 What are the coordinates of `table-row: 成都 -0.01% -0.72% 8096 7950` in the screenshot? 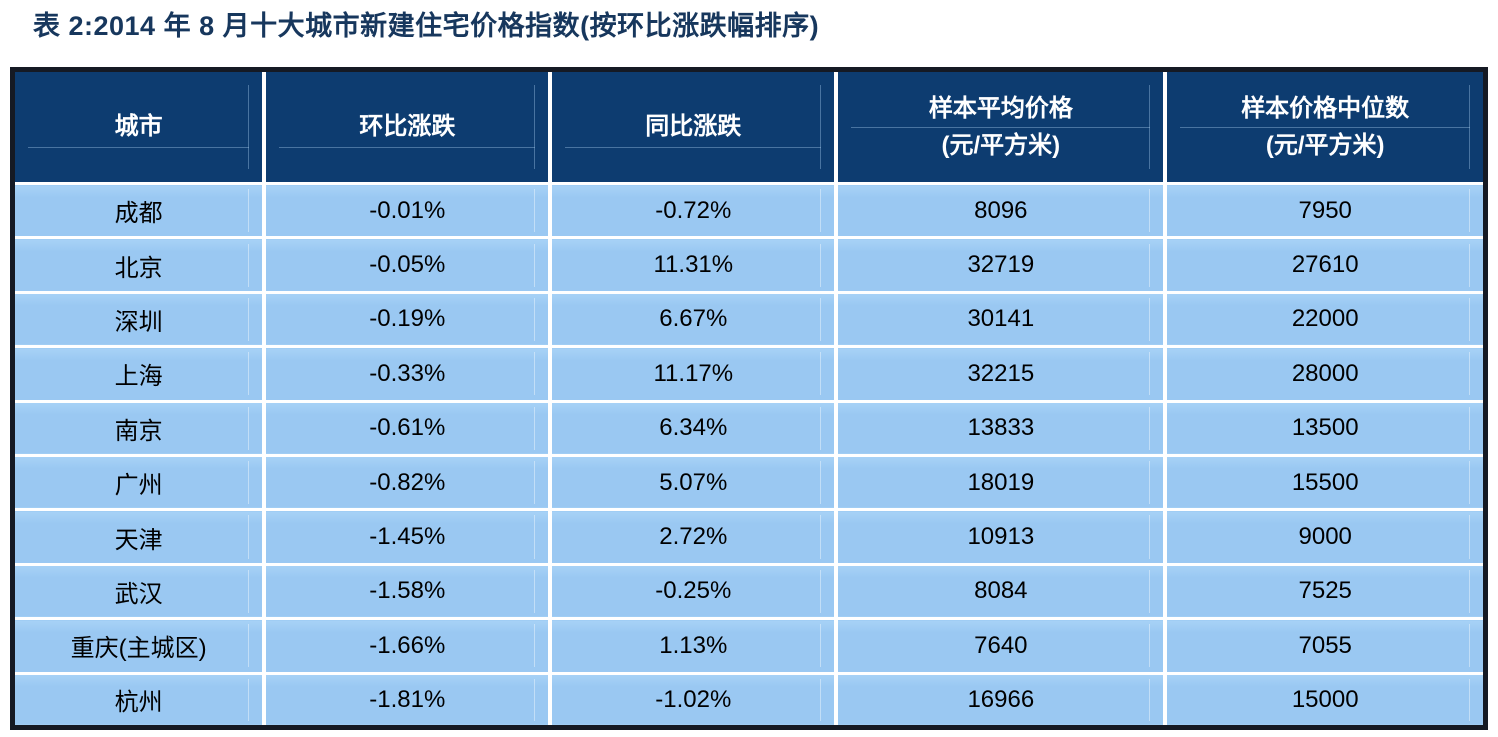 It's located at (749, 211).